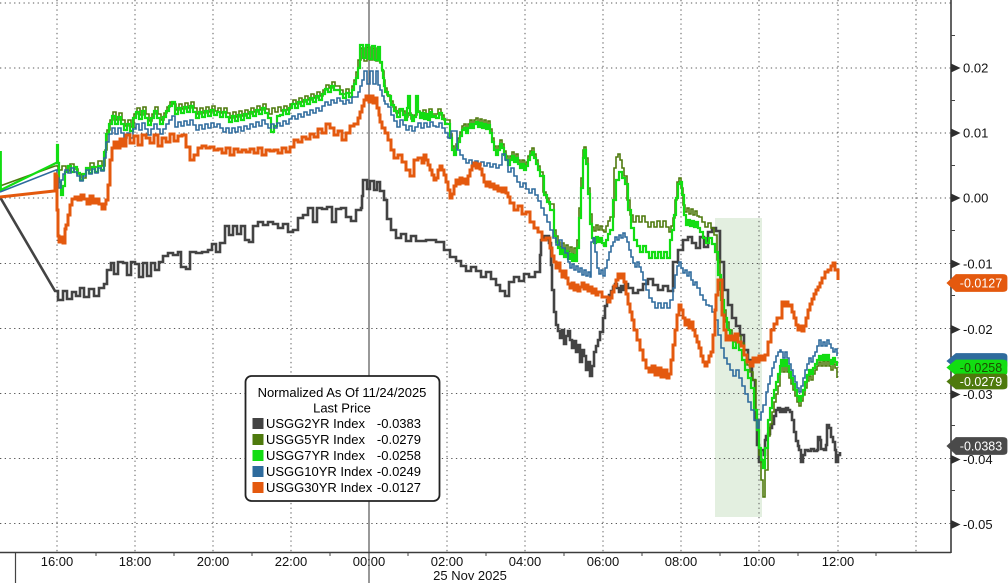 The height and width of the screenshot is (583, 1008). I want to click on svg-text: -0.04, so click(978, 459).